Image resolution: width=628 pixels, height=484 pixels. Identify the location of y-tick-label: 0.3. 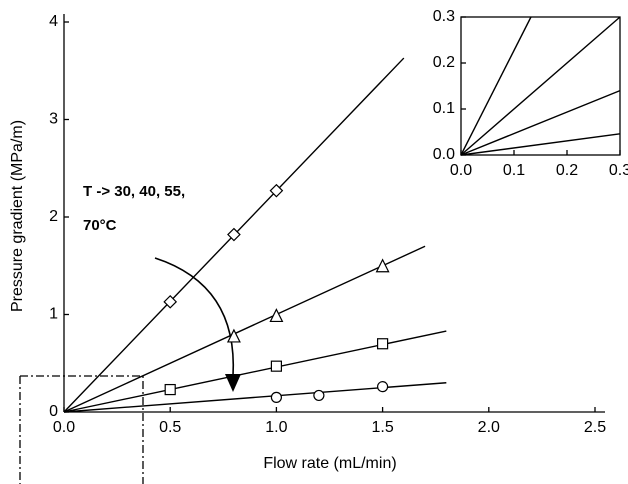
(444, 16).